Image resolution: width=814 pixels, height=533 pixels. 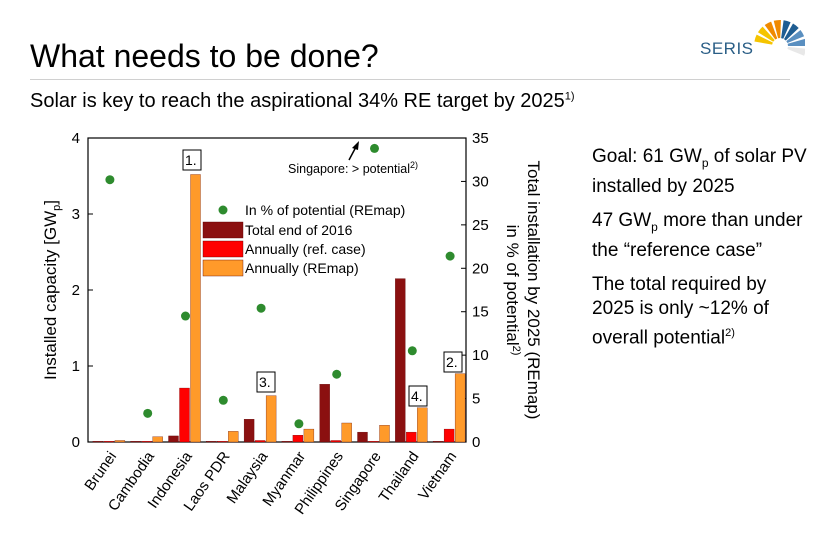 What do you see at coordinates (191, 160) in the screenshot?
I see `annotation-indonesia: 1.` at bounding box center [191, 160].